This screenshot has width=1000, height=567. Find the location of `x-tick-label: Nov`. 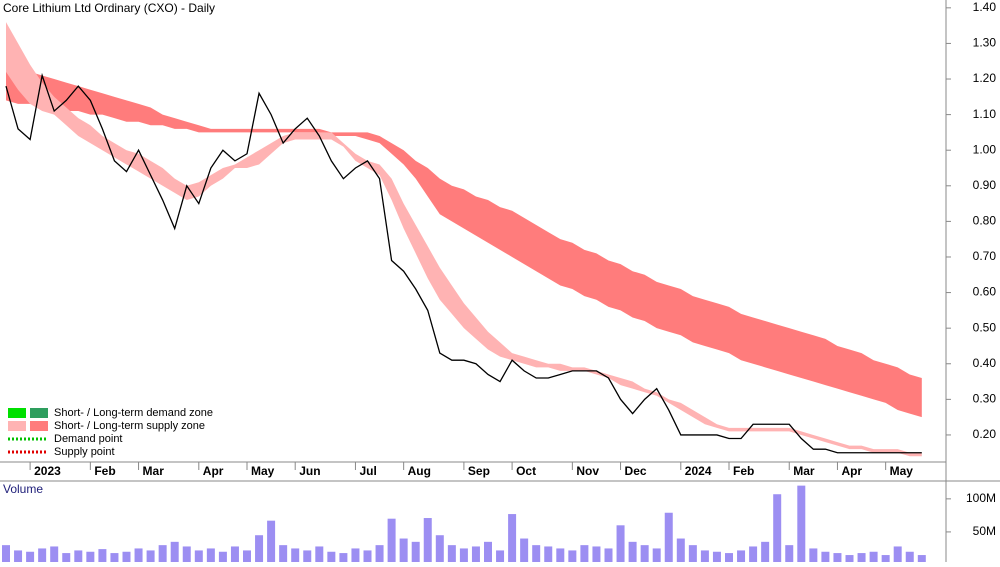

x-tick-label: Nov is located at coordinates (587, 471).